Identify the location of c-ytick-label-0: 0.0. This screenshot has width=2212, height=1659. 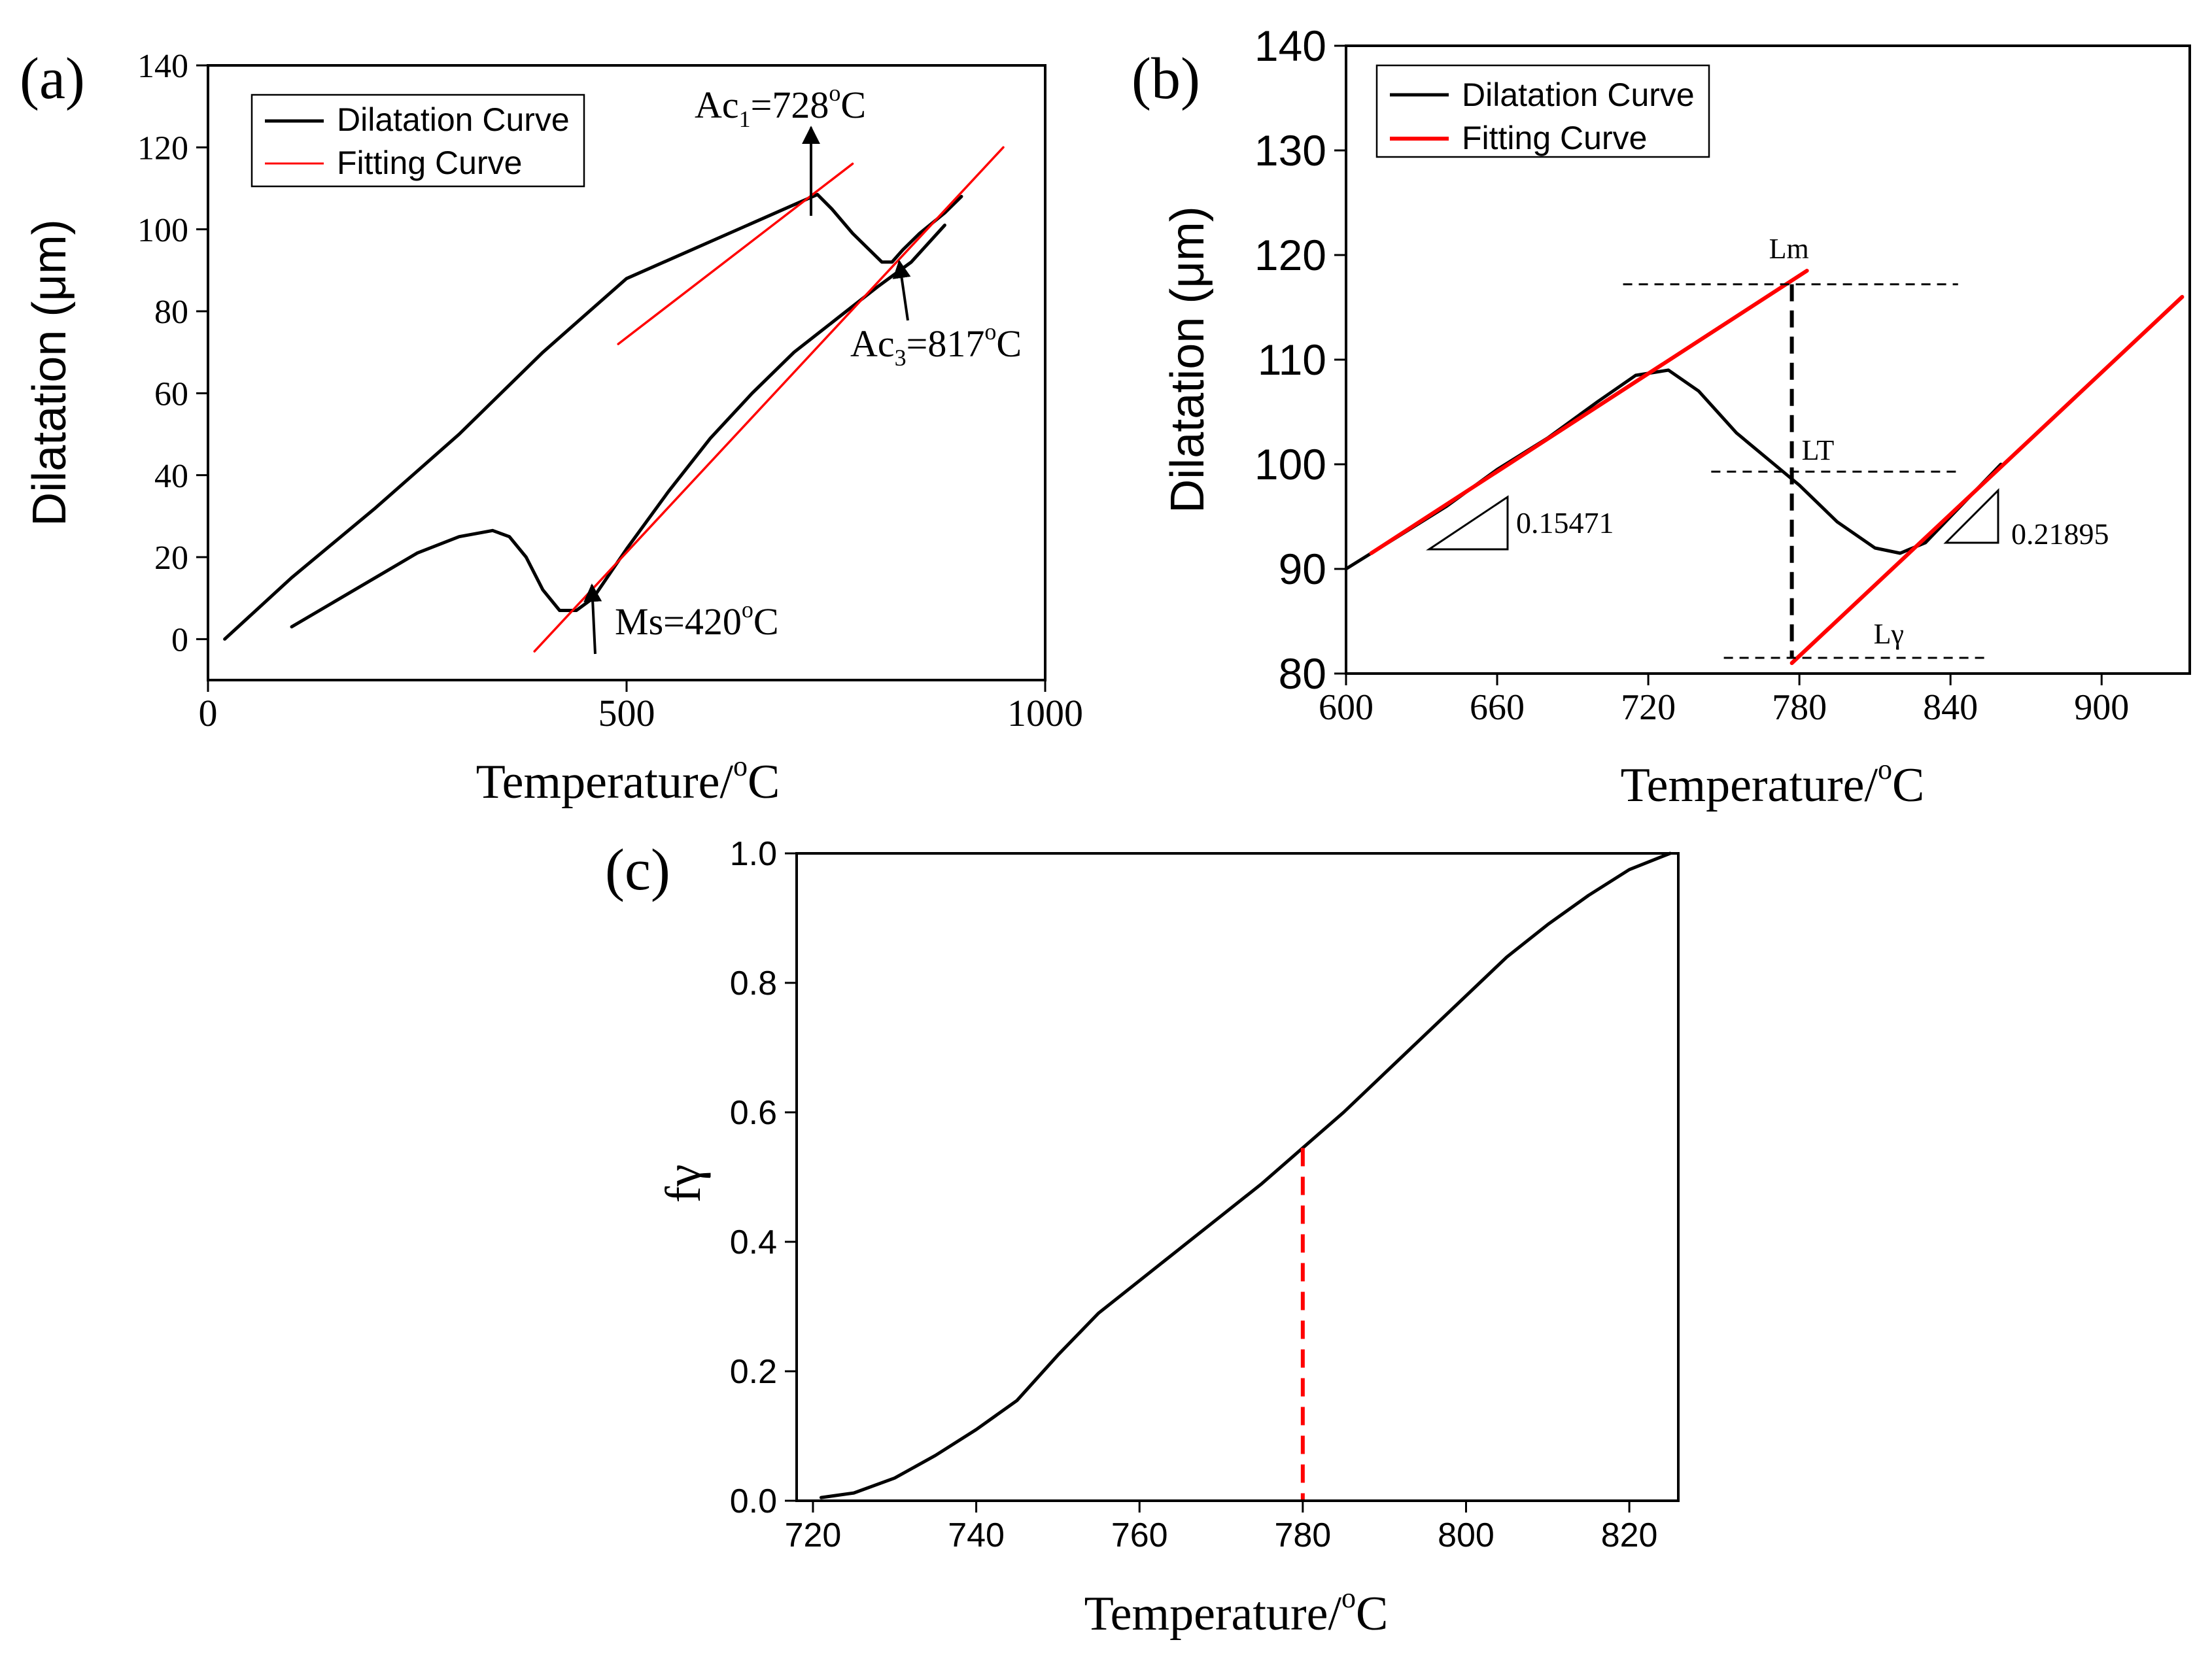
(753, 1501).